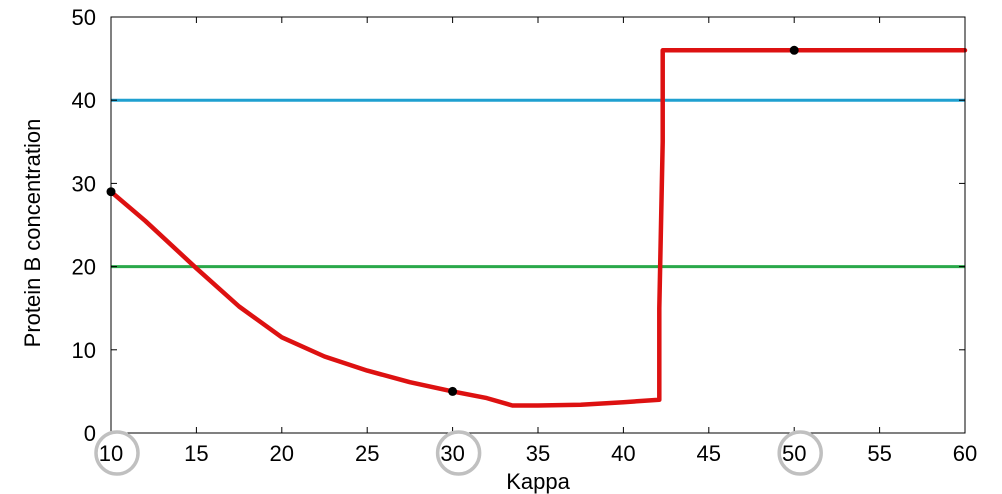 The image size is (1002, 494). Describe the element at coordinates (84, 100) in the screenshot. I see `y-tick-label: 40` at that location.